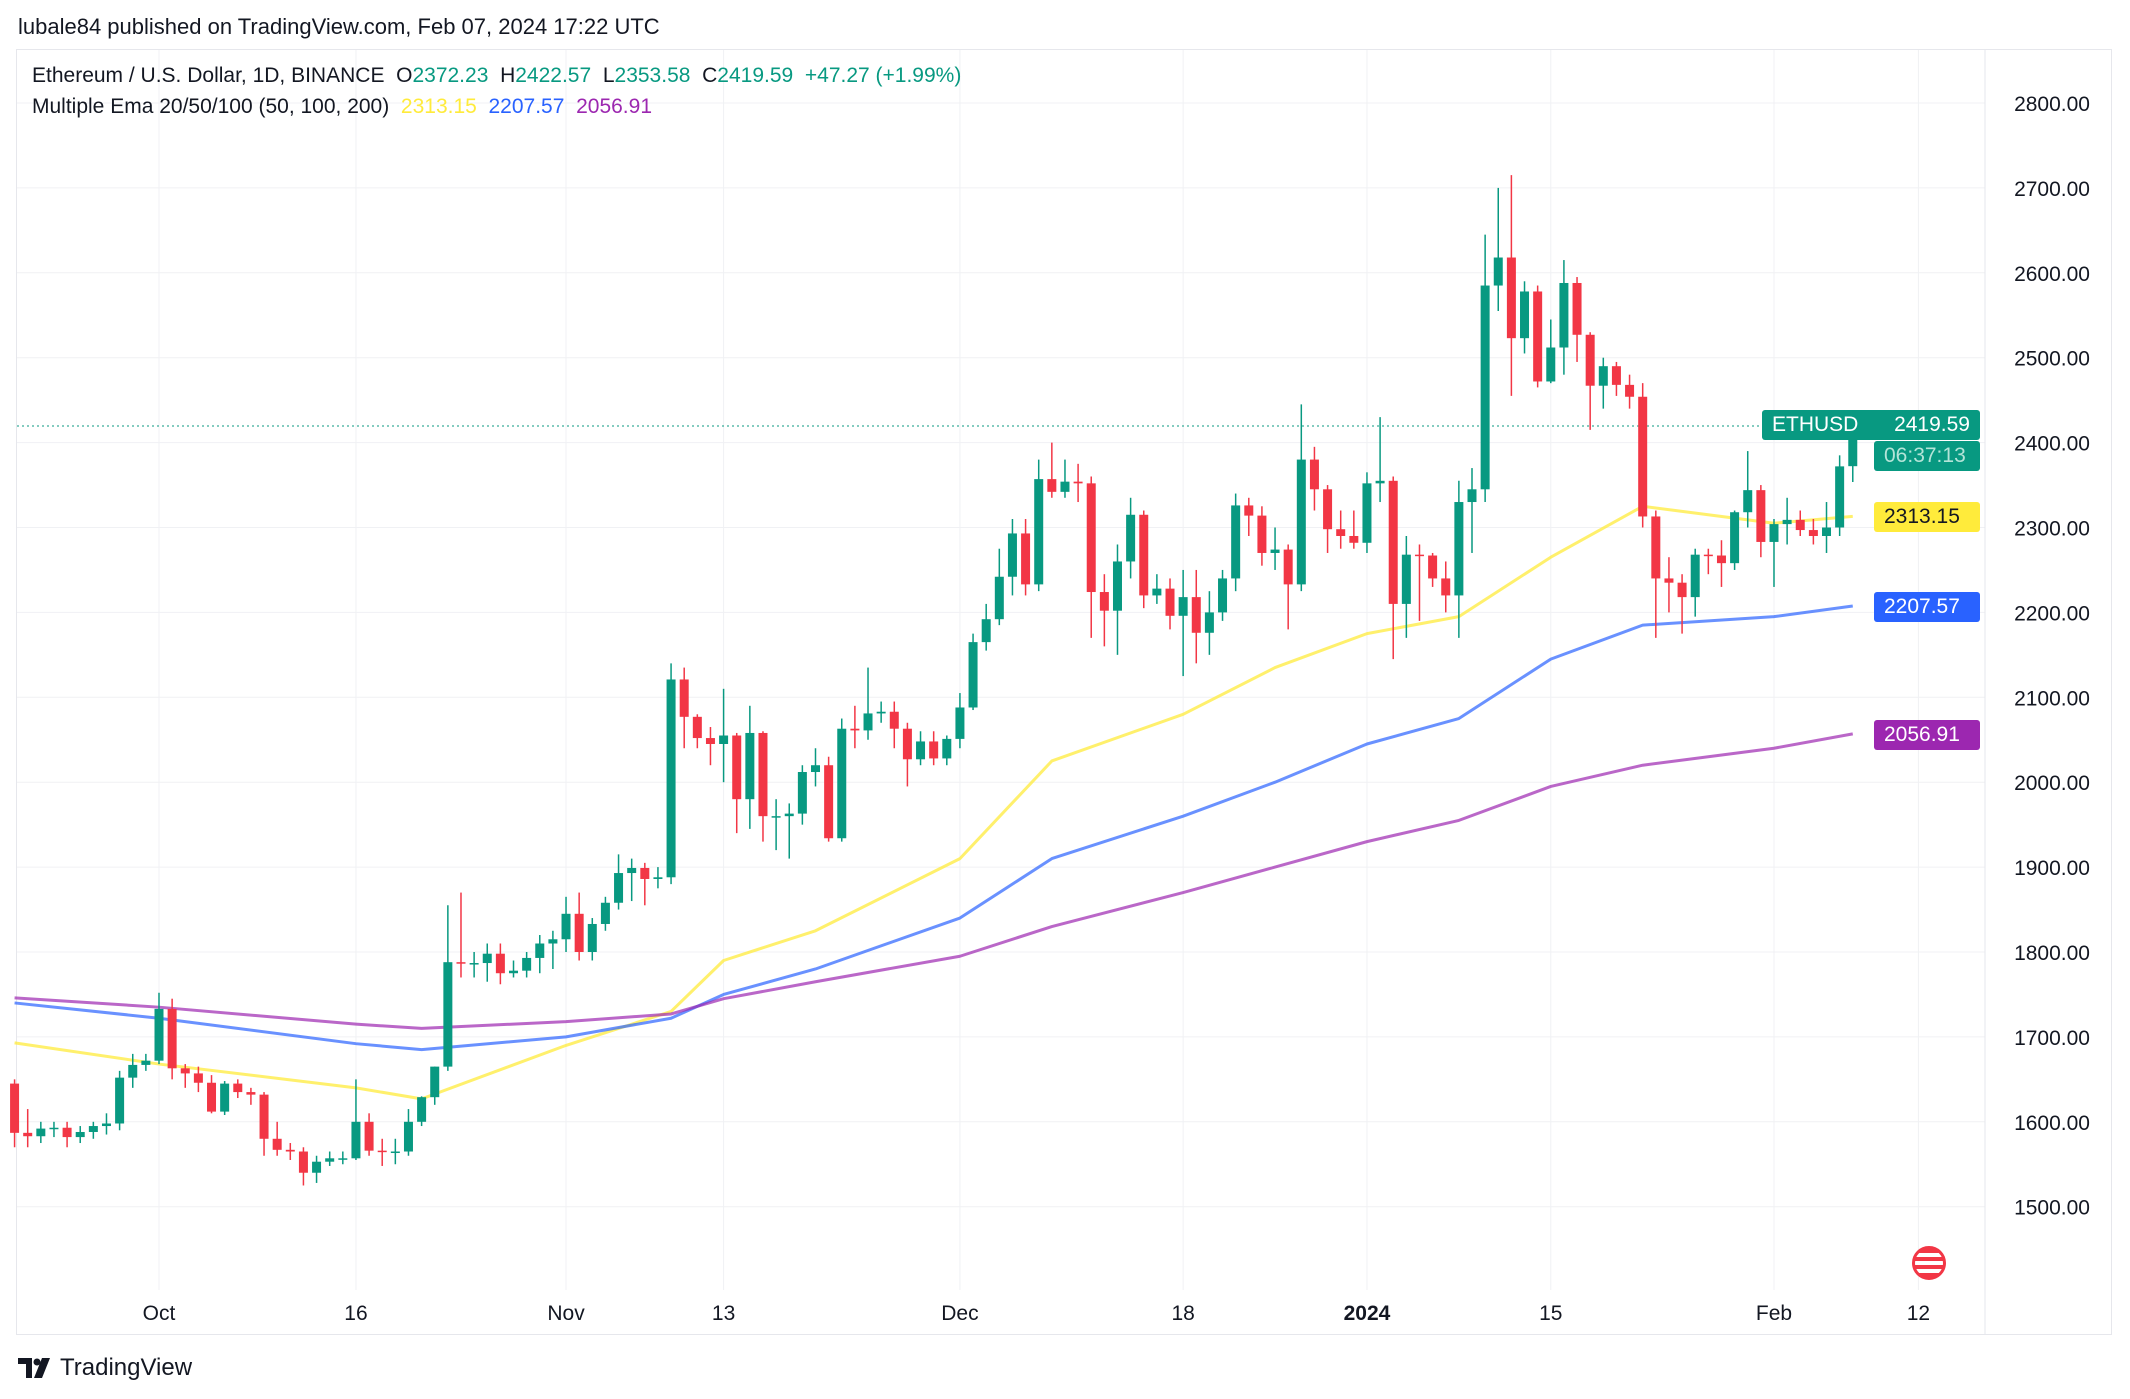 Image resolution: width=2130 pixels, height=1399 pixels. I want to click on change-value: +47.27 (+1.99%), so click(883, 75).